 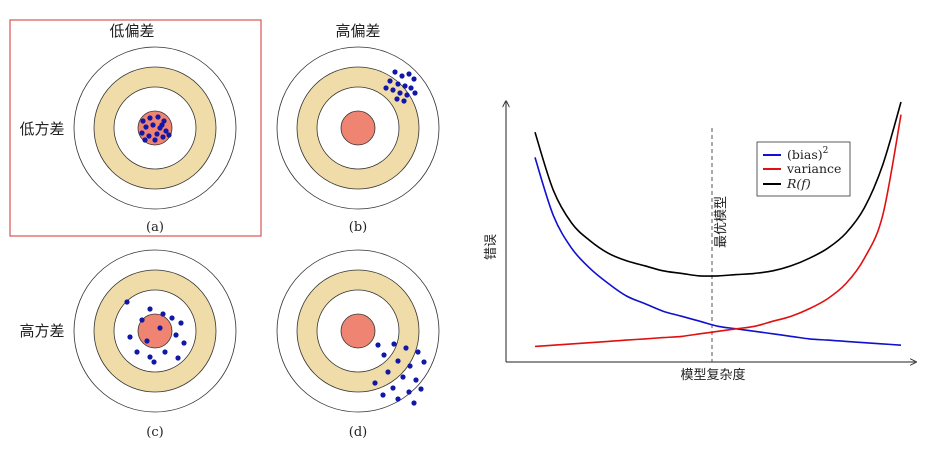 What do you see at coordinates (358, 227) in the screenshot?
I see `caption-b: (b)` at bounding box center [358, 227].